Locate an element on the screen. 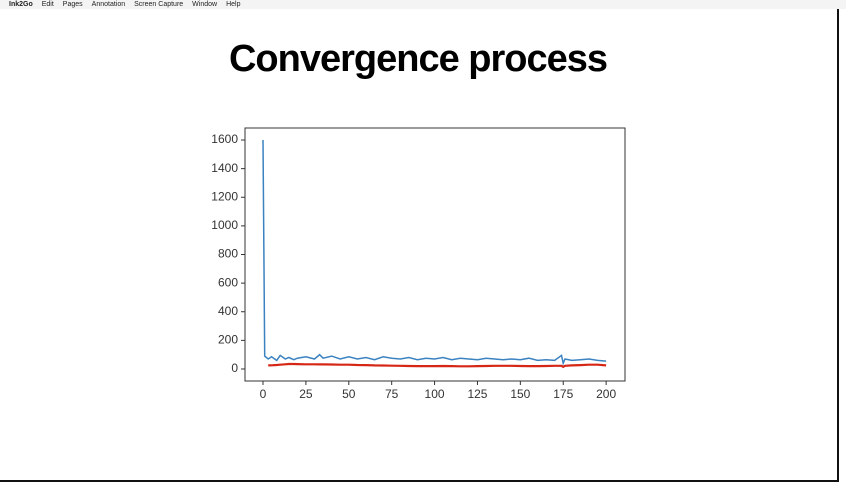 This screenshot has height=482, width=846. x-tick-label: 150 is located at coordinates (520, 394).